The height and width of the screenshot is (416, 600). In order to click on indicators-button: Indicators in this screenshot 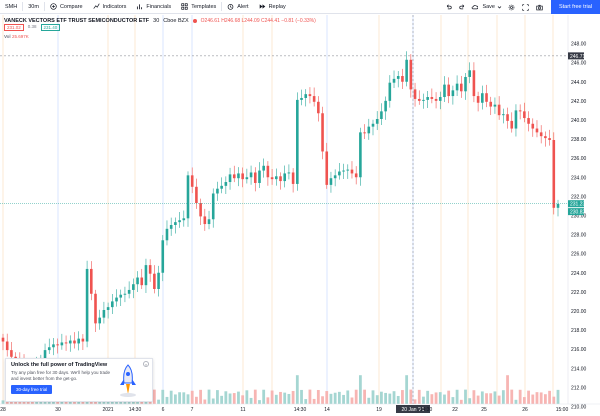, I will do `click(110, 7)`.